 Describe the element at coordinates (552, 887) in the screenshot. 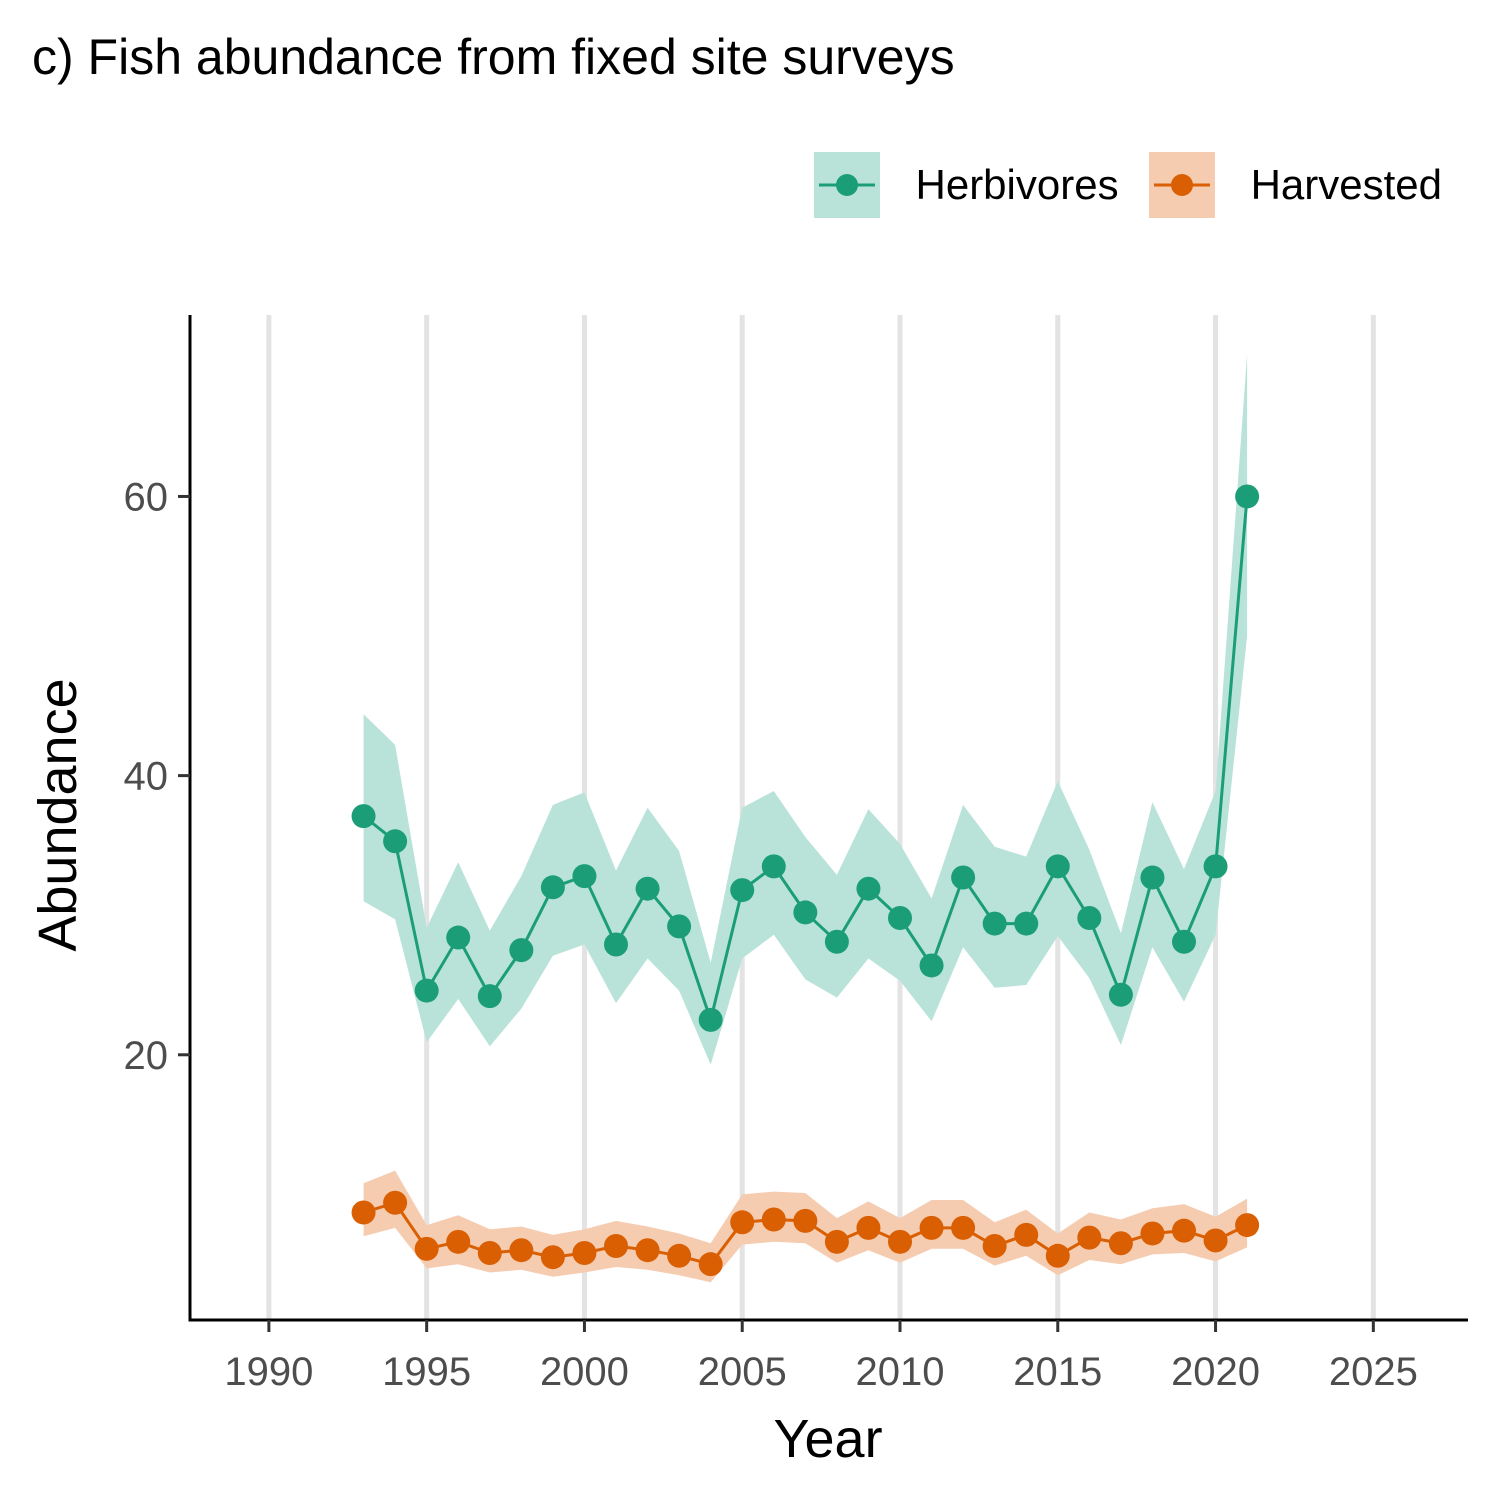

I see `data-point-herbivores-1999` at that location.